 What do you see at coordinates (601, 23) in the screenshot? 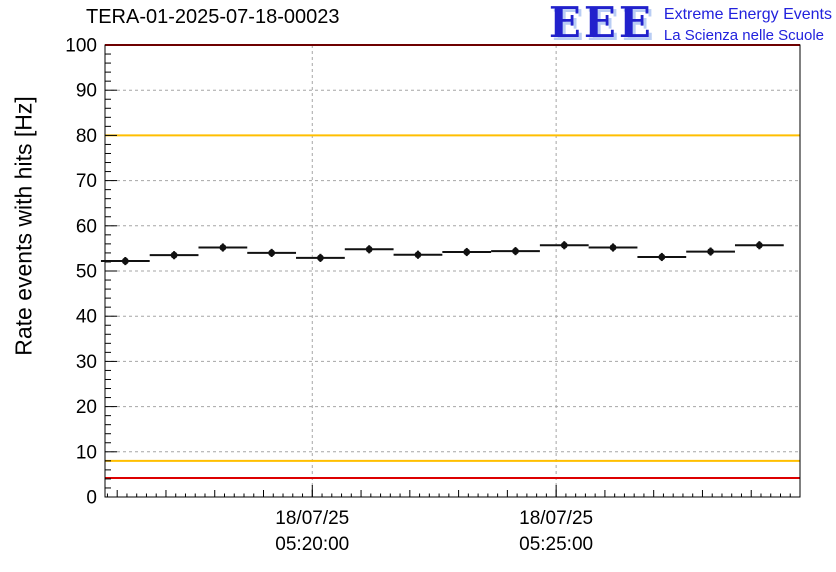
I see `eee-logo-acronym: EEE` at bounding box center [601, 23].